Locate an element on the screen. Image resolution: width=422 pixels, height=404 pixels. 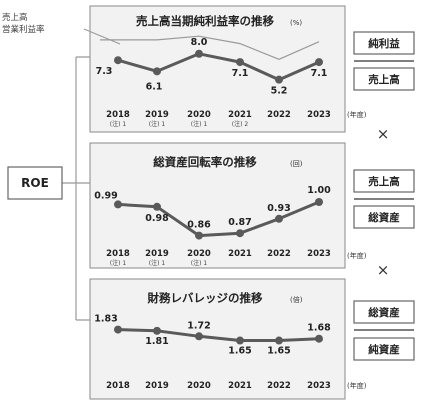
denominator-label-2: 総資産 is located at coordinates (384, 217).